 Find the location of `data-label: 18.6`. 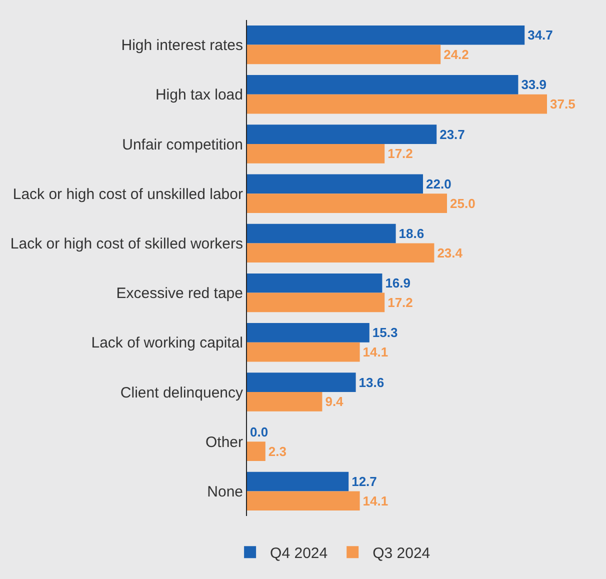

data-label: 18.6 is located at coordinates (411, 234).